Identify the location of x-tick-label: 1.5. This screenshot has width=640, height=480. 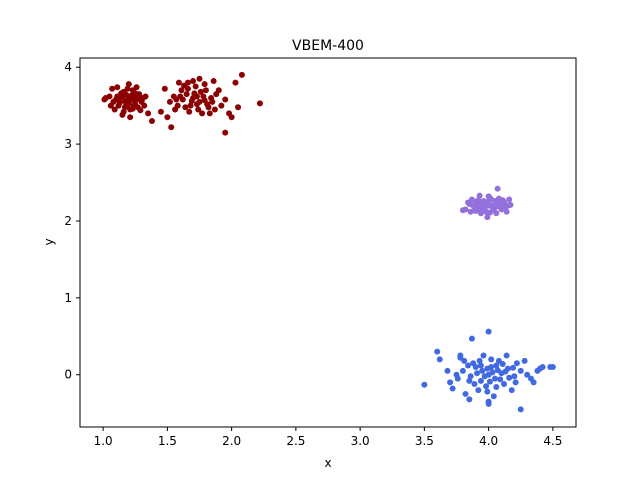
(167, 441).